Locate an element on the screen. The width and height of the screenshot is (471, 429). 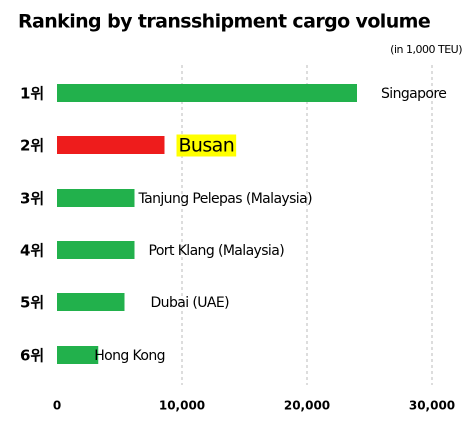
chart-subtitle: (in 1,000 TEU) is located at coordinates (426, 49).